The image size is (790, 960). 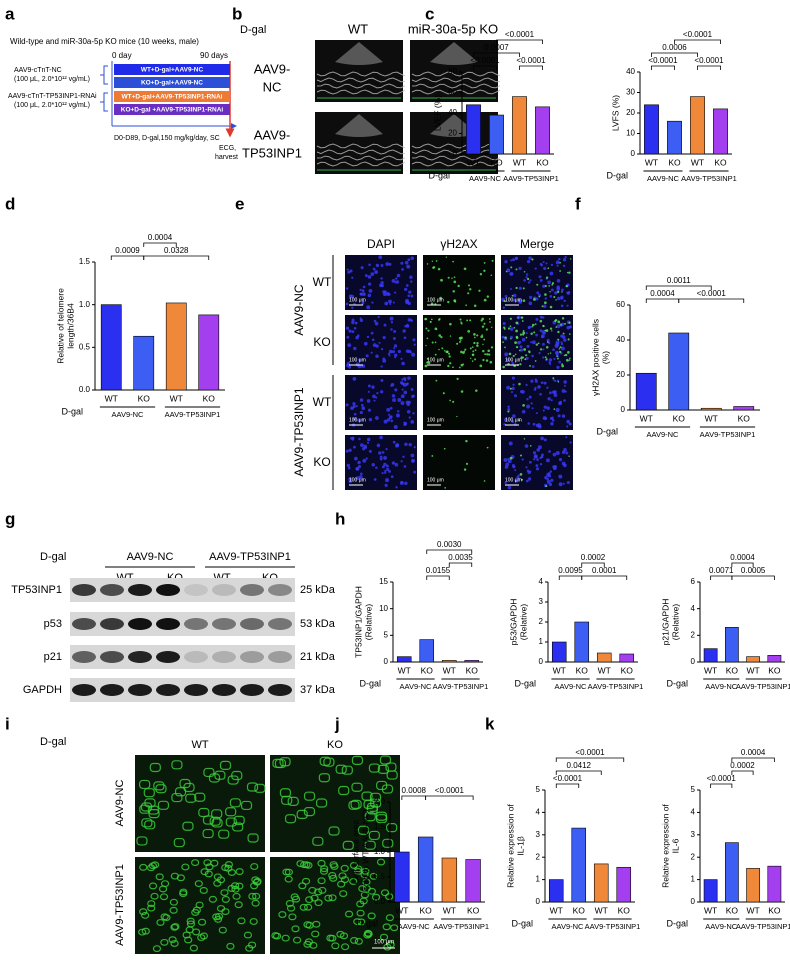 I want to click on p-value: 0.0155, so click(x=438, y=570).